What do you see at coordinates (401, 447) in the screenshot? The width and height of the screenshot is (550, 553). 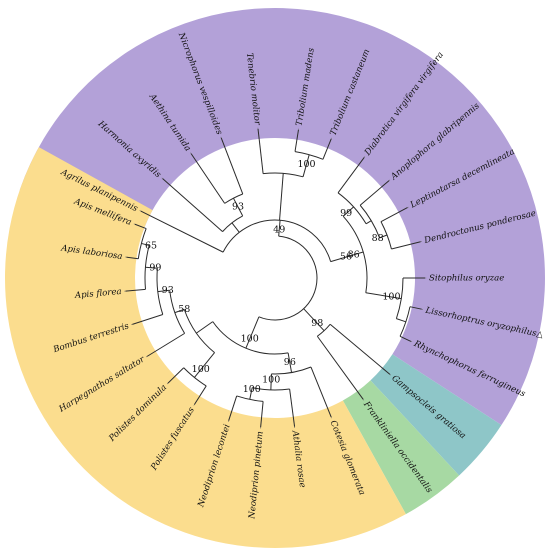 I see `thysanoptera-band` at bounding box center [401, 447].